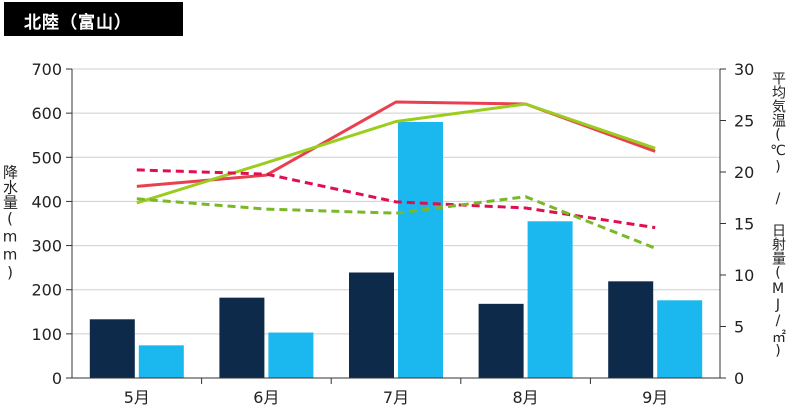 This screenshot has height=408, width=790. What do you see at coordinates (46, 290) in the screenshot?
I see `y-left-tick-label: 200` at bounding box center [46, 290].